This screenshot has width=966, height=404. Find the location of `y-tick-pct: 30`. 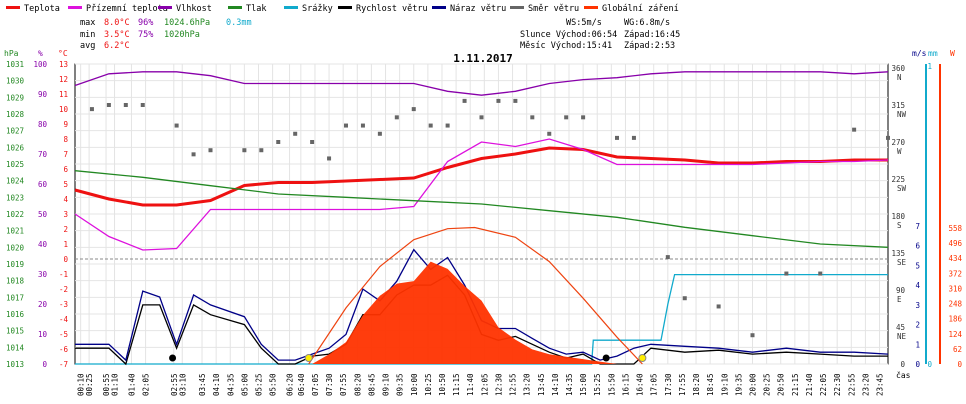

y-tick-pct: 30 is located at coordinates (43, 274).